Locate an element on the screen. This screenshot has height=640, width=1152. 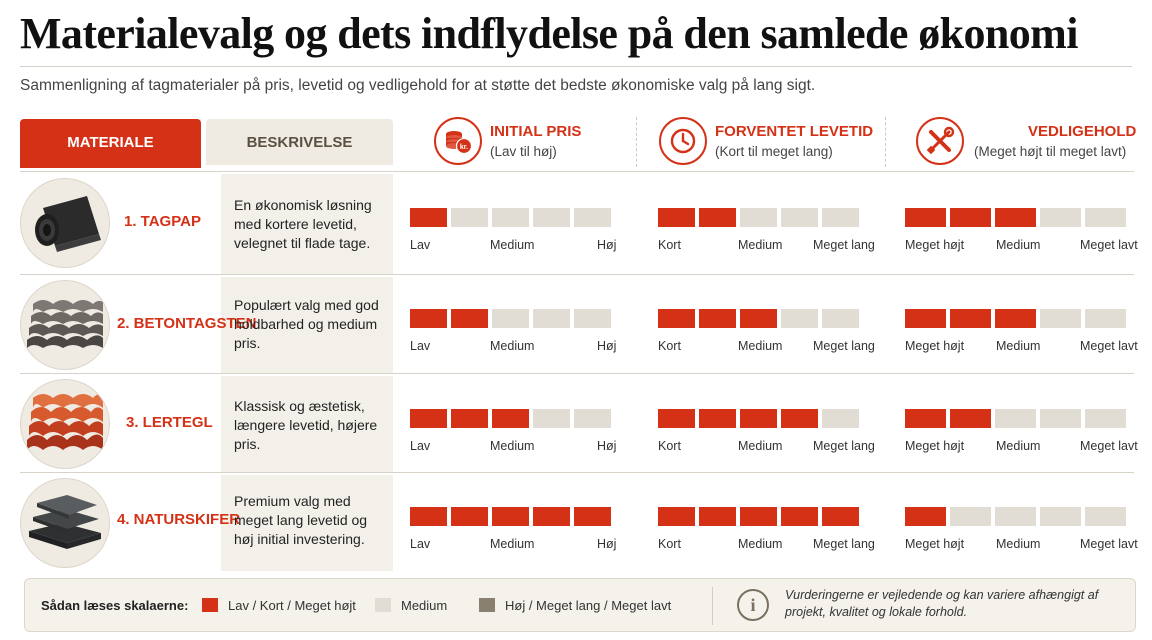
natural-slate-icon is located at coordinates (65, 523).